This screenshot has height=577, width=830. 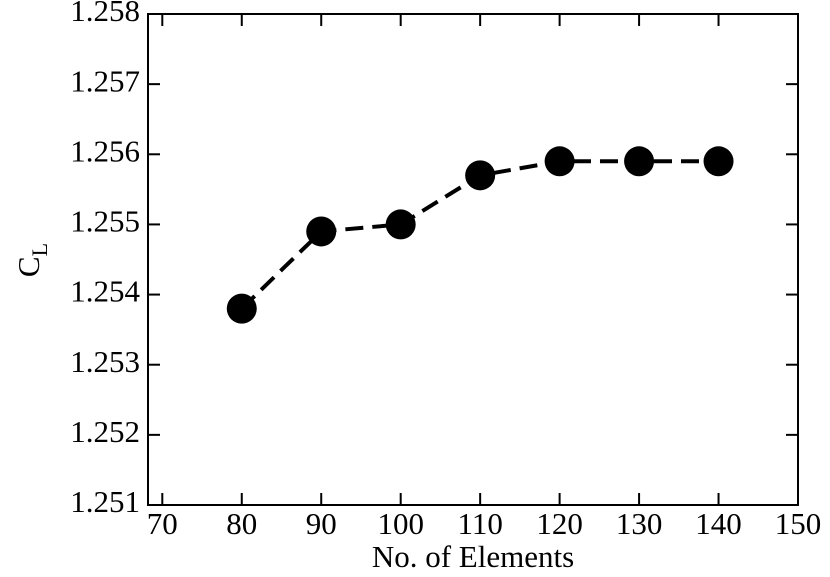 What do you see at coordinates (105, 431) in the screenshot?
I see `y-tick-label: 1.252` at bounding box center [105, 431].